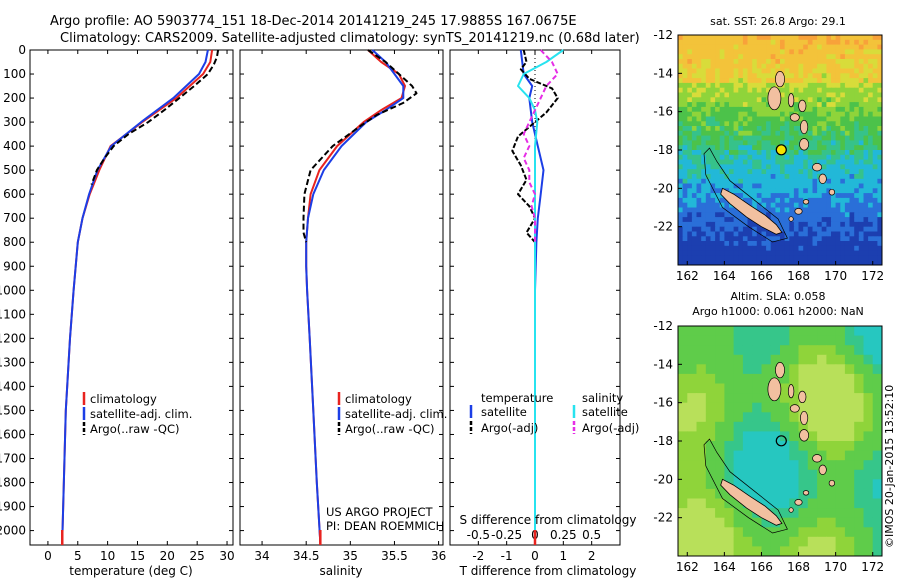 This screenshot has height=580, width=900. What do you see at coordinates (14, 146) in the screenshot?
I see `depth-tick-label: 400` at bounding box center [14, 146].